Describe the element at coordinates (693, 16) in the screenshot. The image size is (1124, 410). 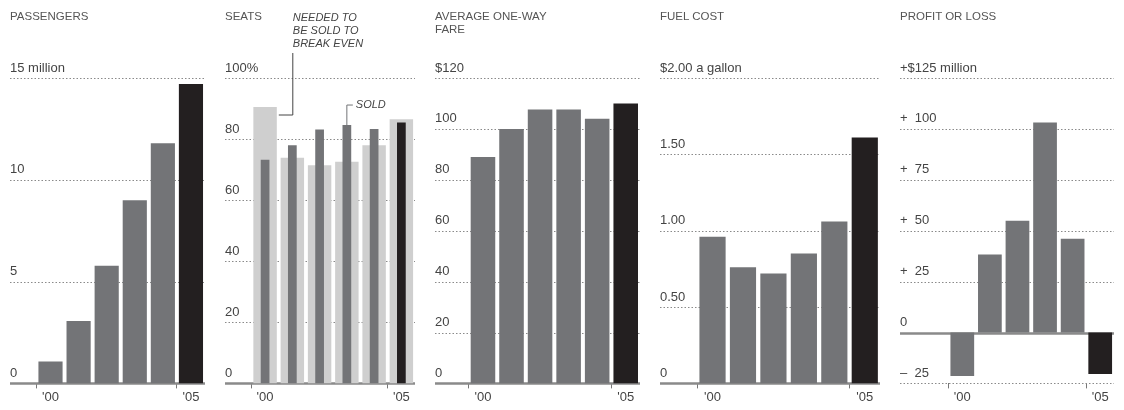
I see `chart-title: FUEL COST` at that location.